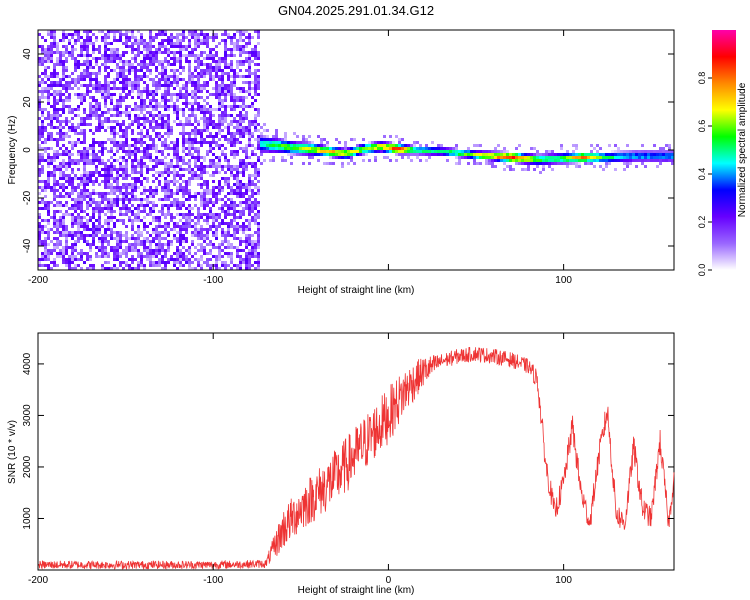  I want to click on spectrogram-y-tick-label: -40, so click(27, 245).